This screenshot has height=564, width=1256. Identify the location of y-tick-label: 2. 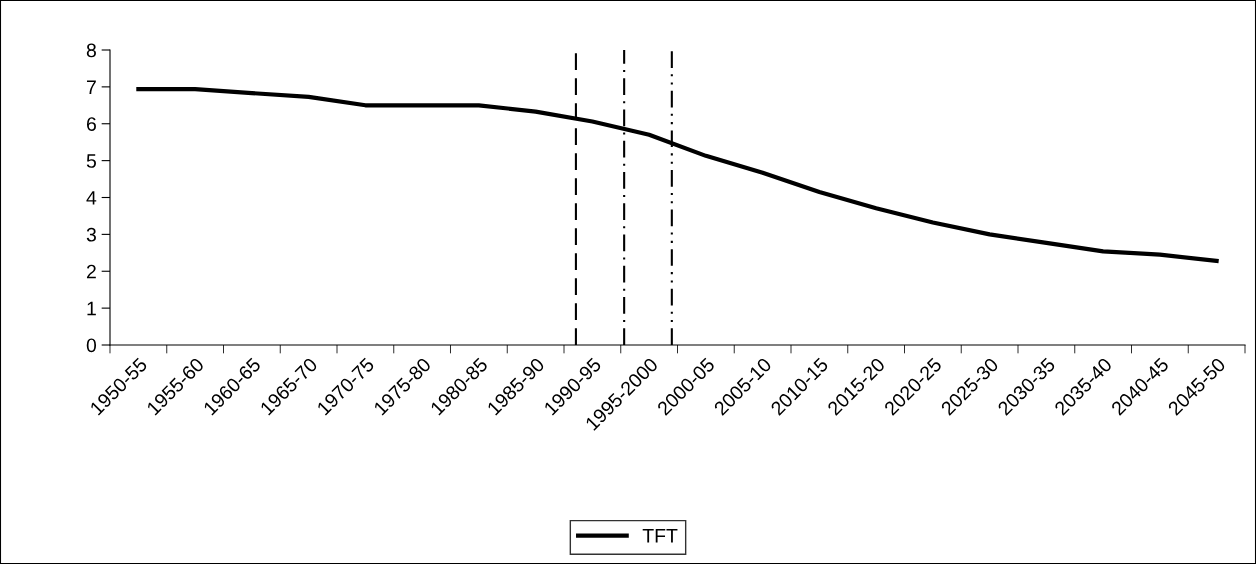
(91, 271).